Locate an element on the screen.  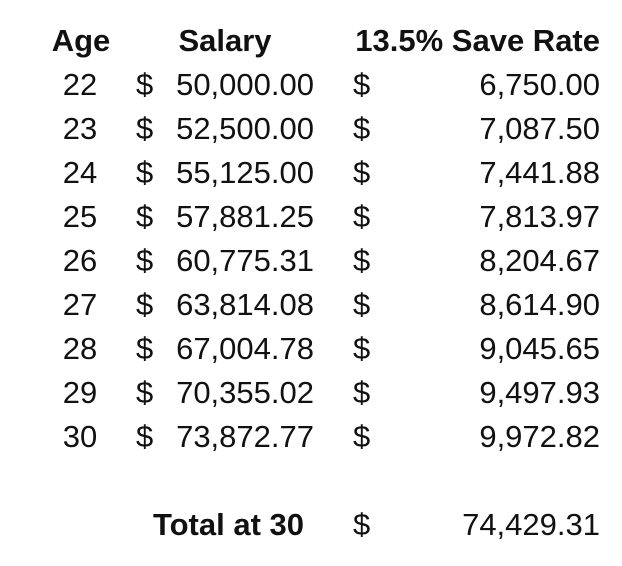
save-amount-cell: 7,441.88 is located at coordinates (539, 172).